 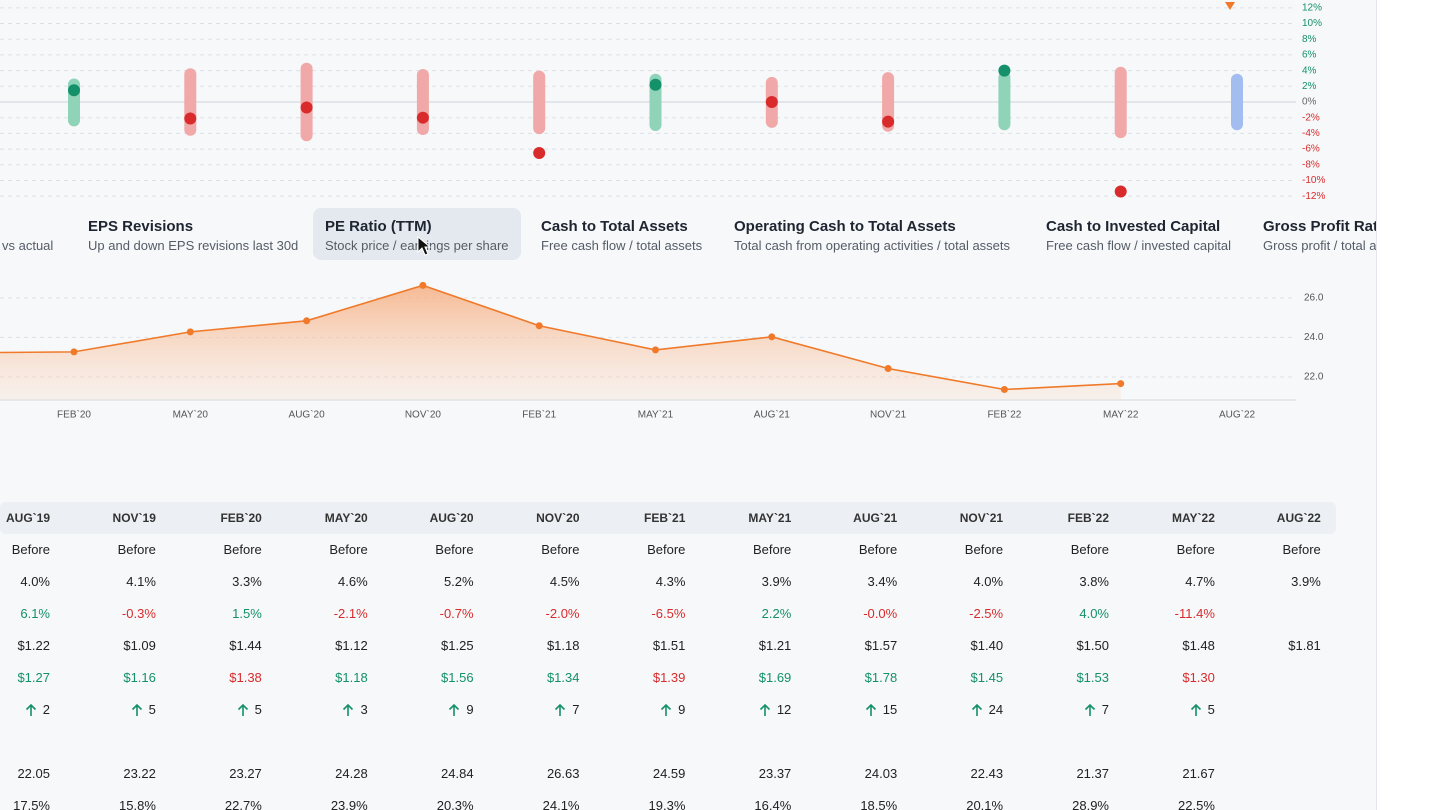 What do you see at coordinates (1004, 415) in the screenshot?
I see `x-tick-label: FEB`22` at bounding box center [1004, 415].